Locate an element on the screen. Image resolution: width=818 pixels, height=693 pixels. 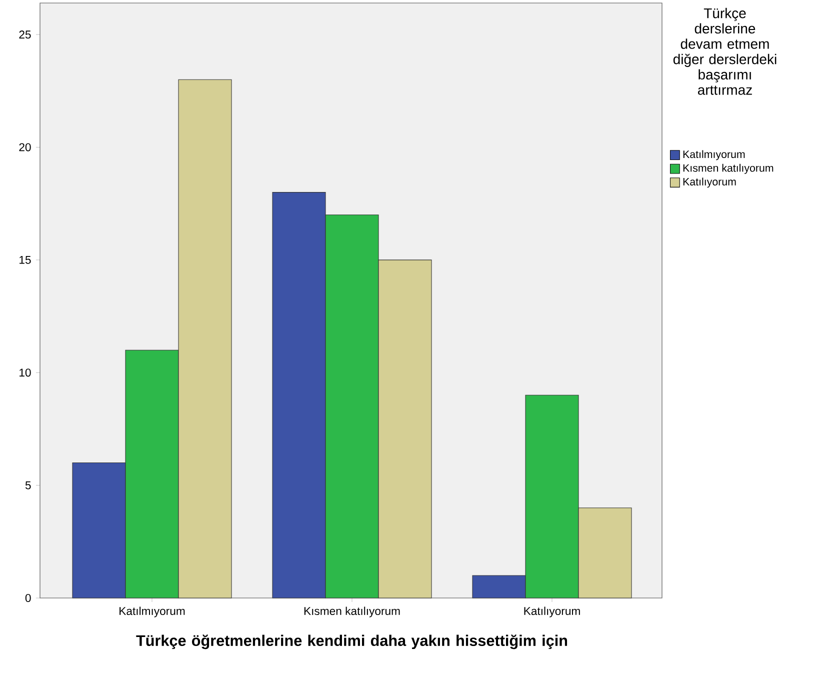
legend-label: Kısmen katılıyorum is located at coordinates (728, 169).